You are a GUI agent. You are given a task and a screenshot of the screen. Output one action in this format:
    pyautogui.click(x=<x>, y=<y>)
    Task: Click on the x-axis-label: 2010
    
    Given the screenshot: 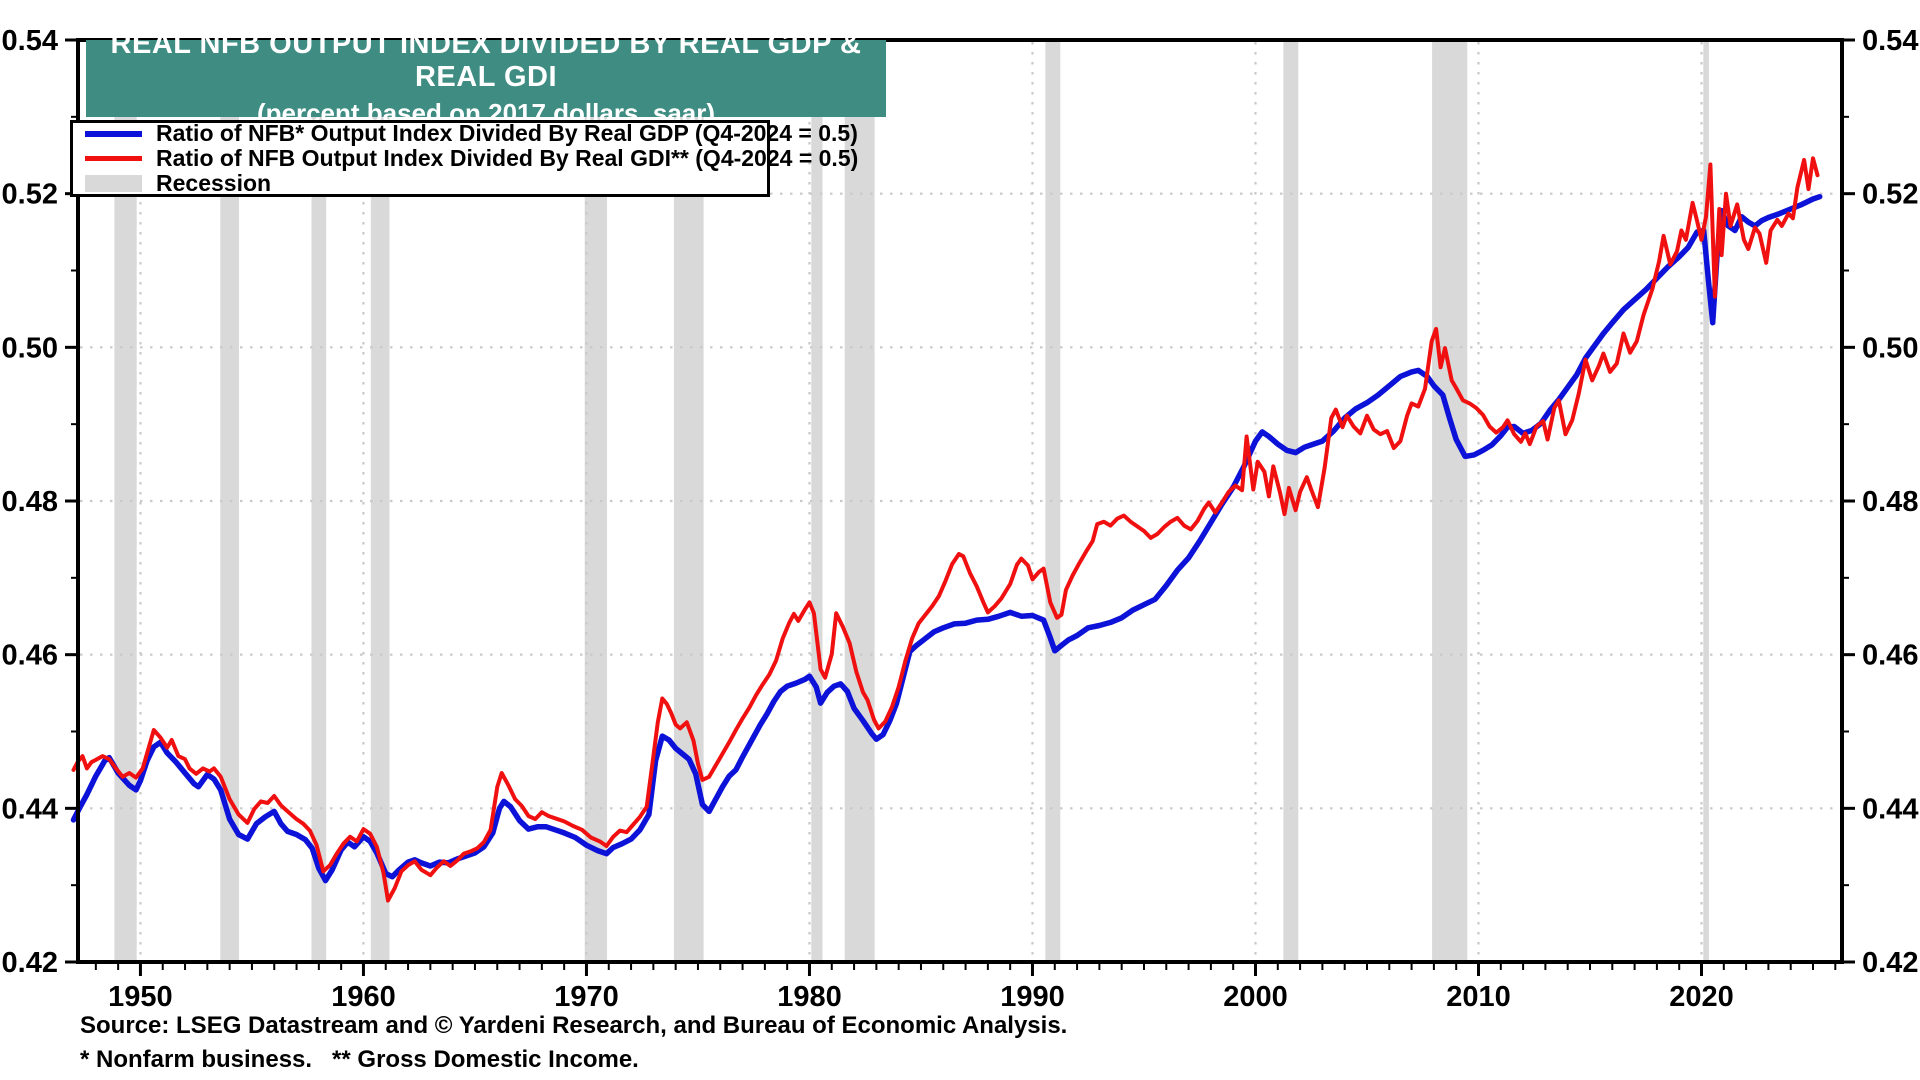 What is the action you would take?
    pyautogui.click(x=1478, y=997)
    